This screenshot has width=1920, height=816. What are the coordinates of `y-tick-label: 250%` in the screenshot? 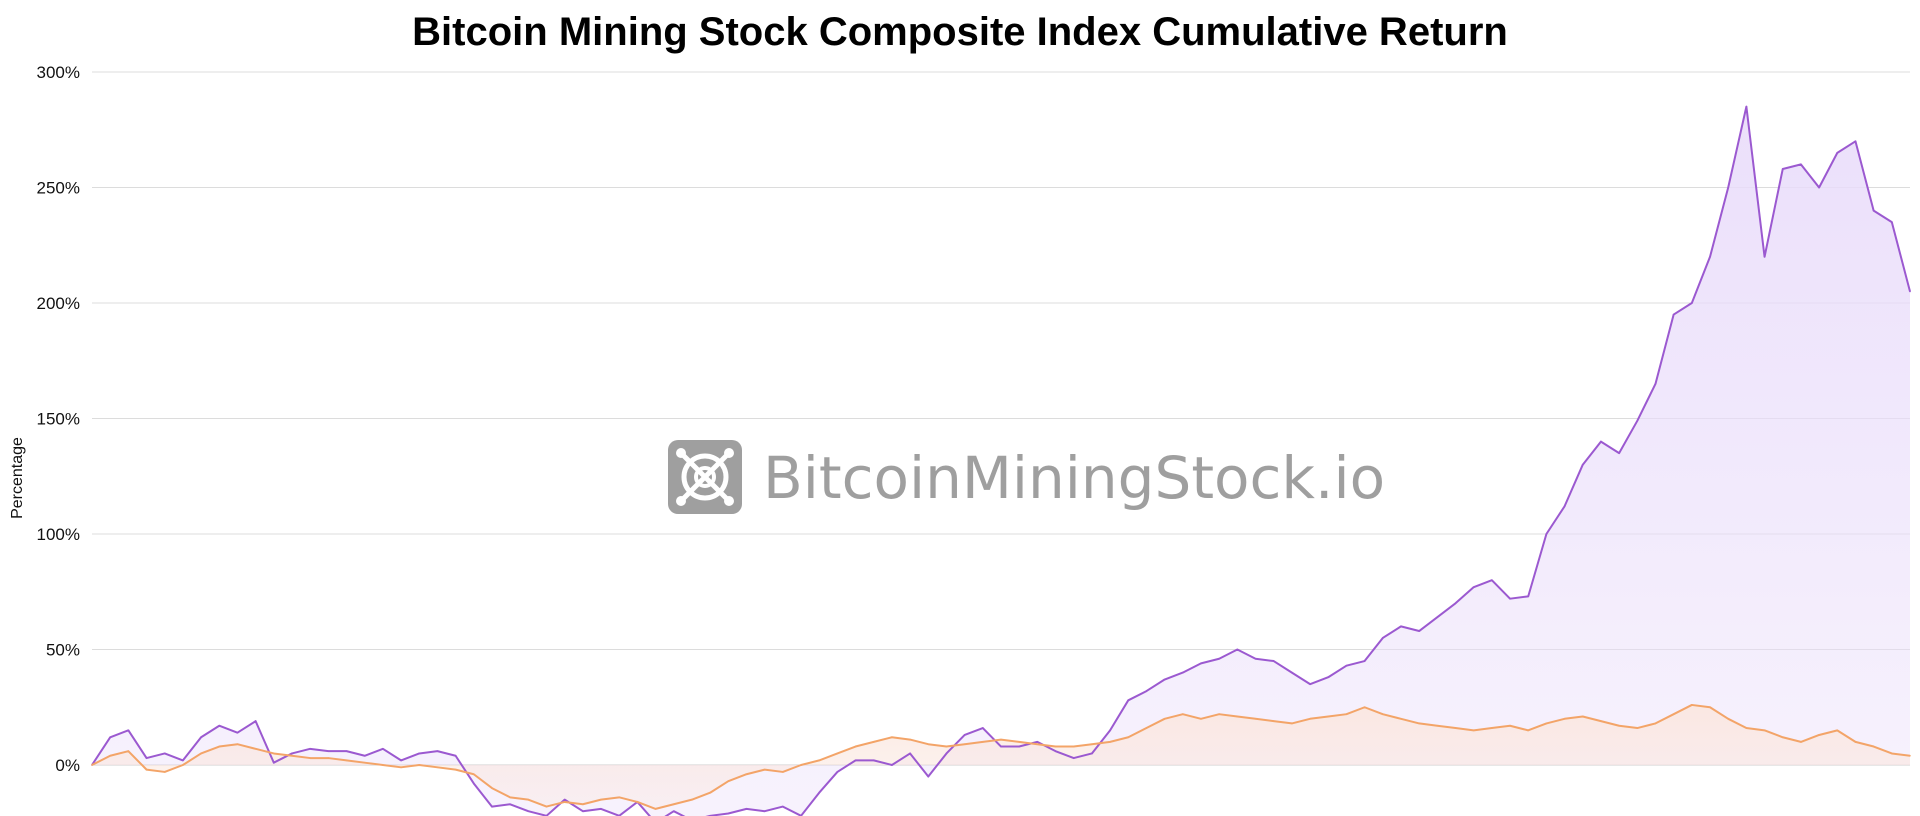 It's located at (58, 188).